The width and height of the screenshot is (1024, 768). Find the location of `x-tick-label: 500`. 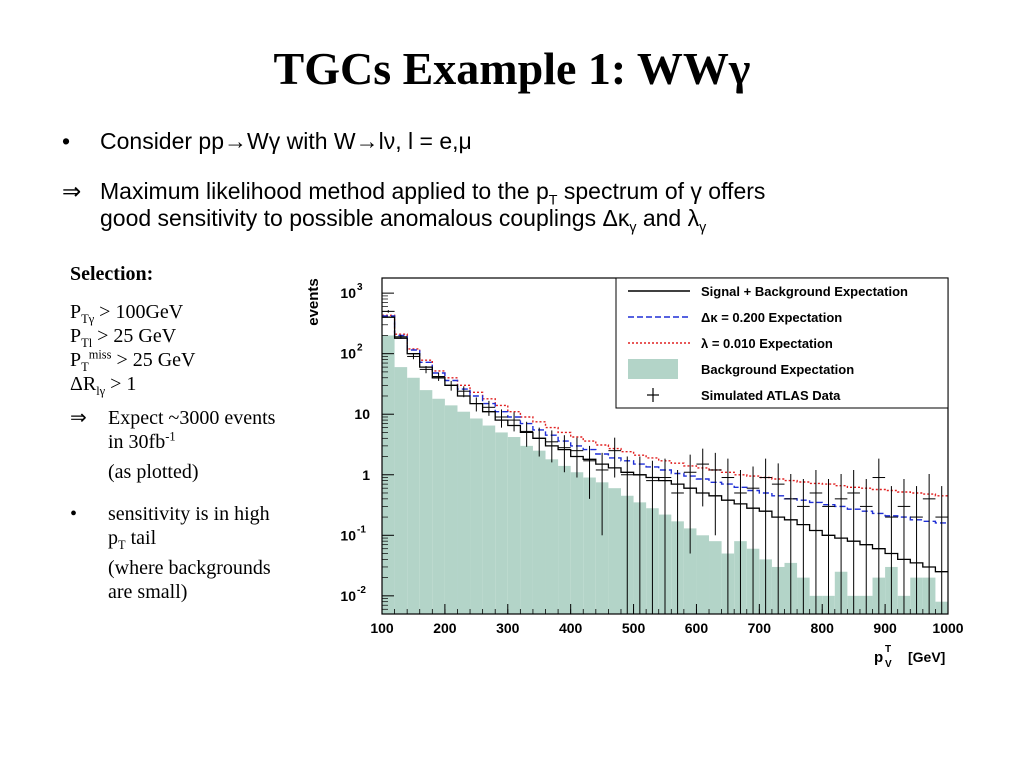

x-tick-label: 500 is located at coordinates (634, 628).